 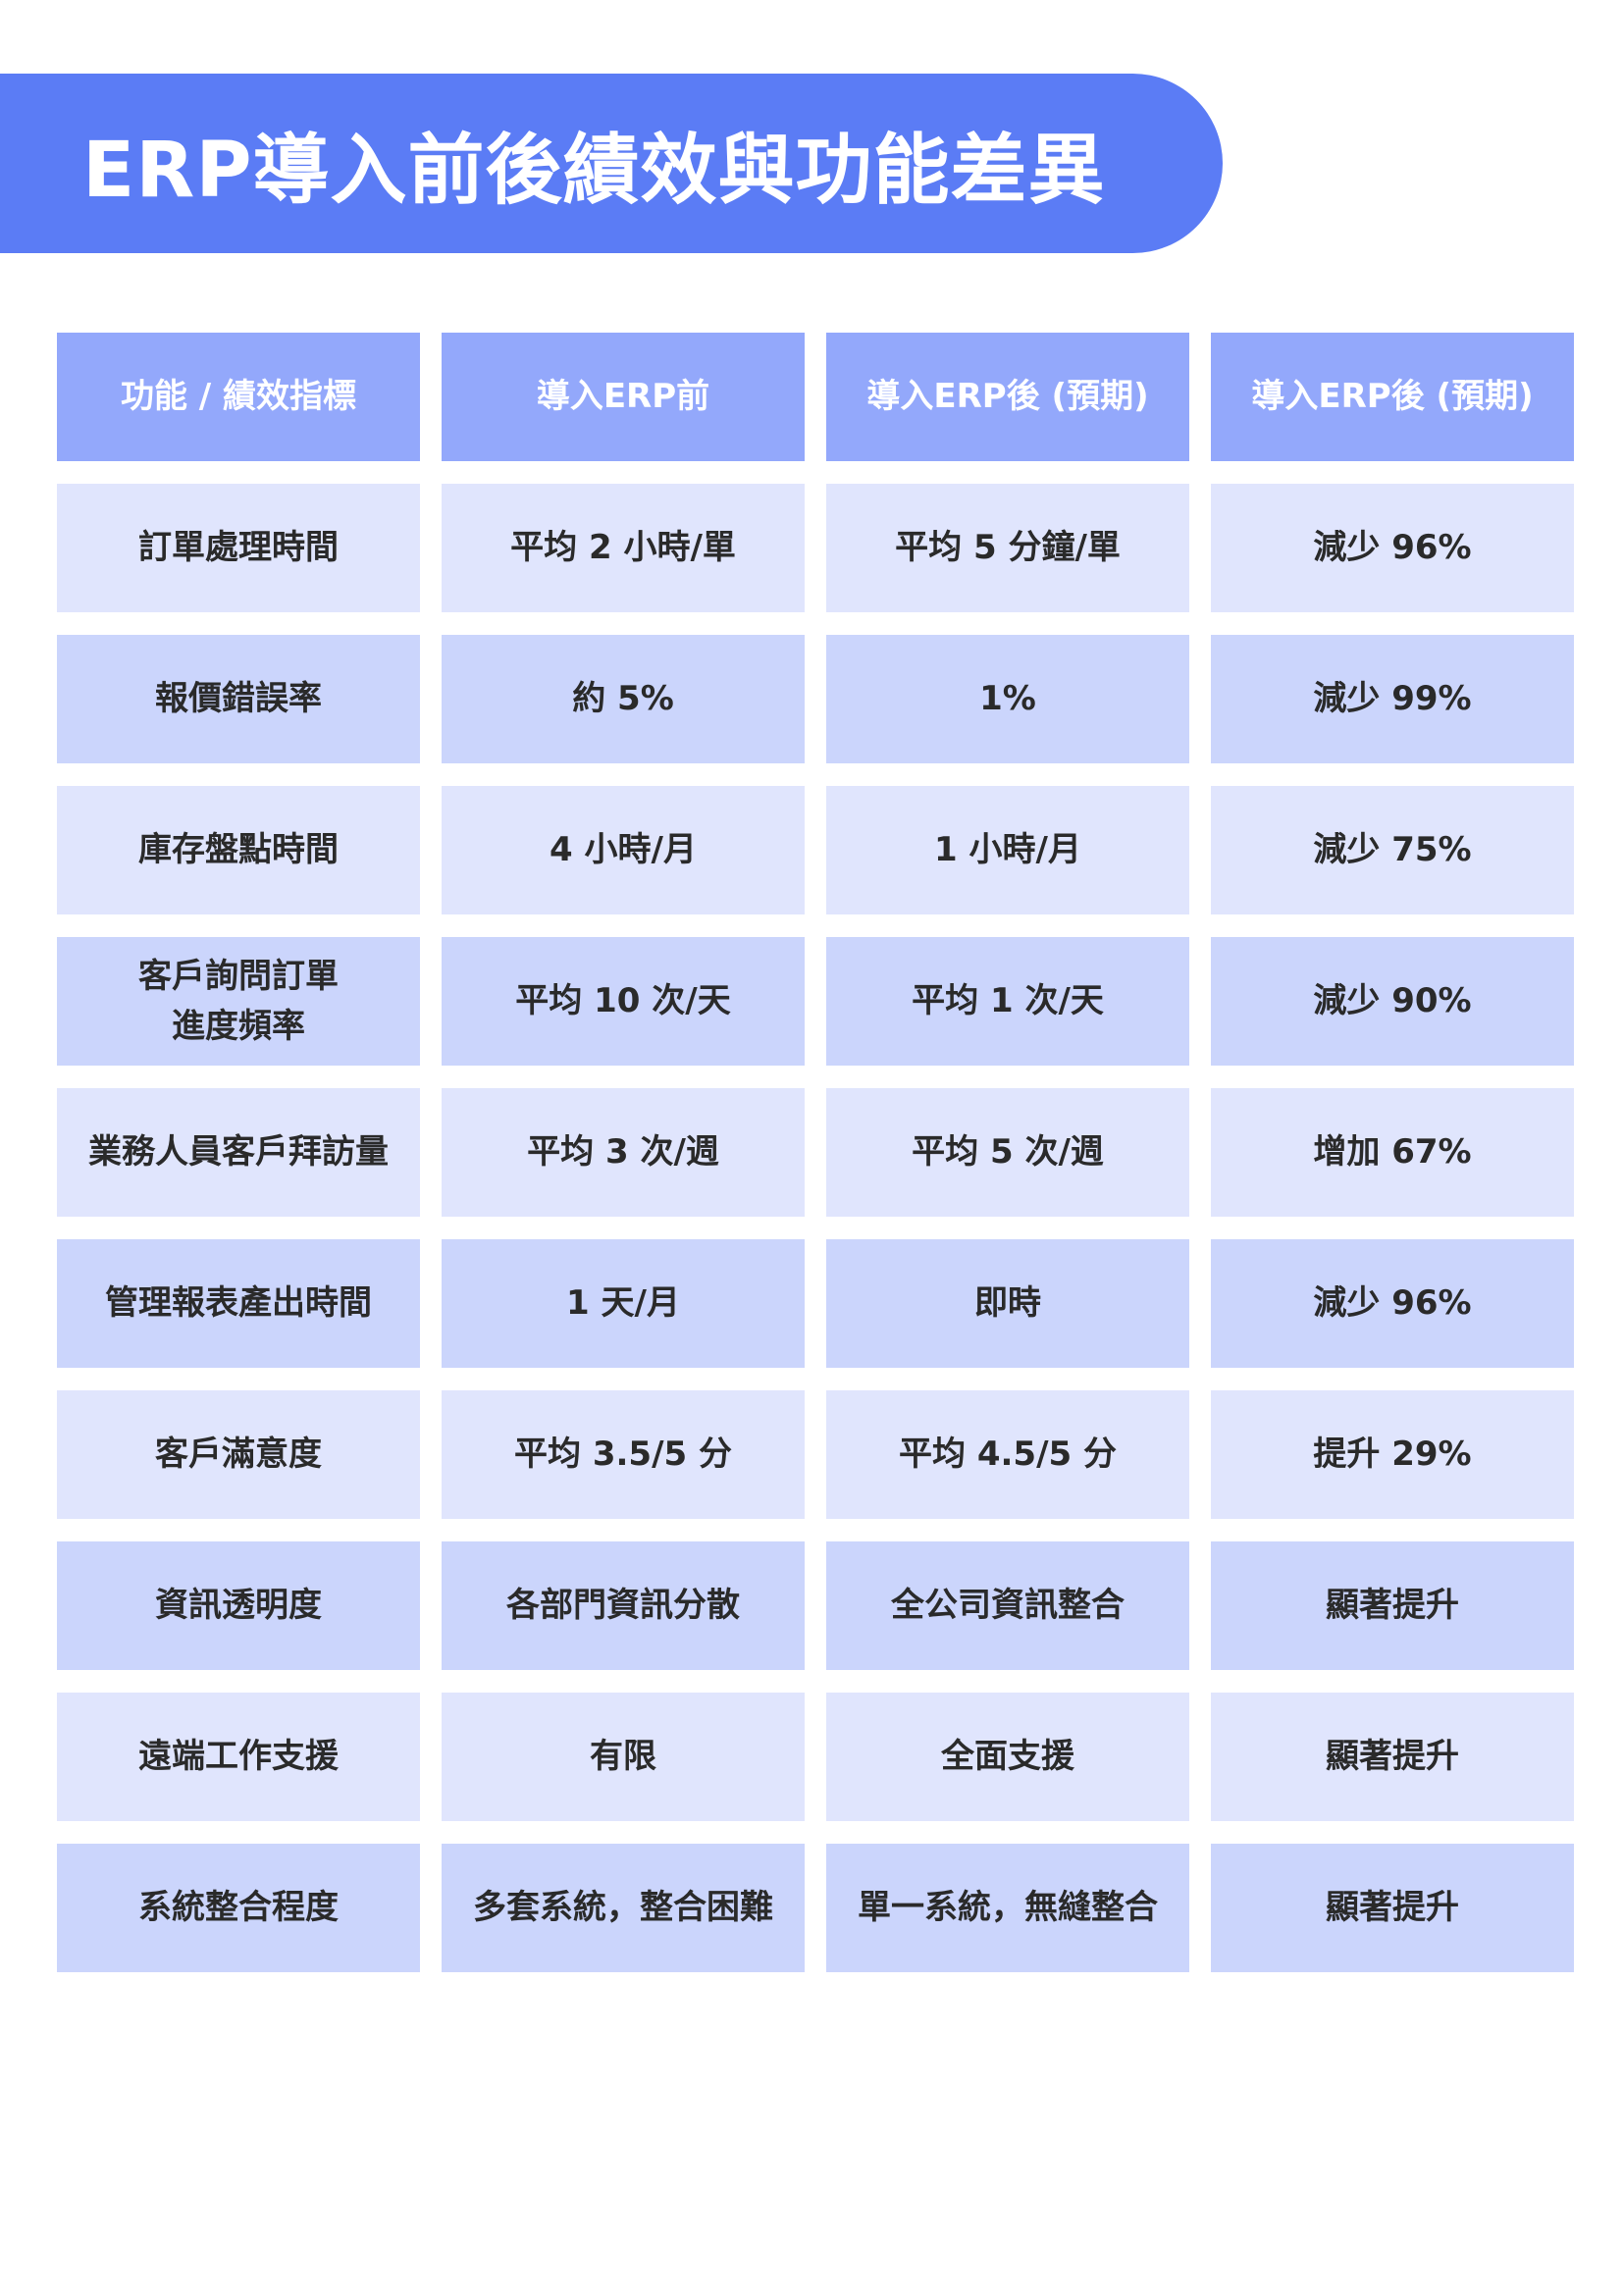 What do you see at coordinates (623, 1454) in the screenshot?
I see `table-cell-before: 平均 3.5/5 分` at bounding box center [623, 1454].